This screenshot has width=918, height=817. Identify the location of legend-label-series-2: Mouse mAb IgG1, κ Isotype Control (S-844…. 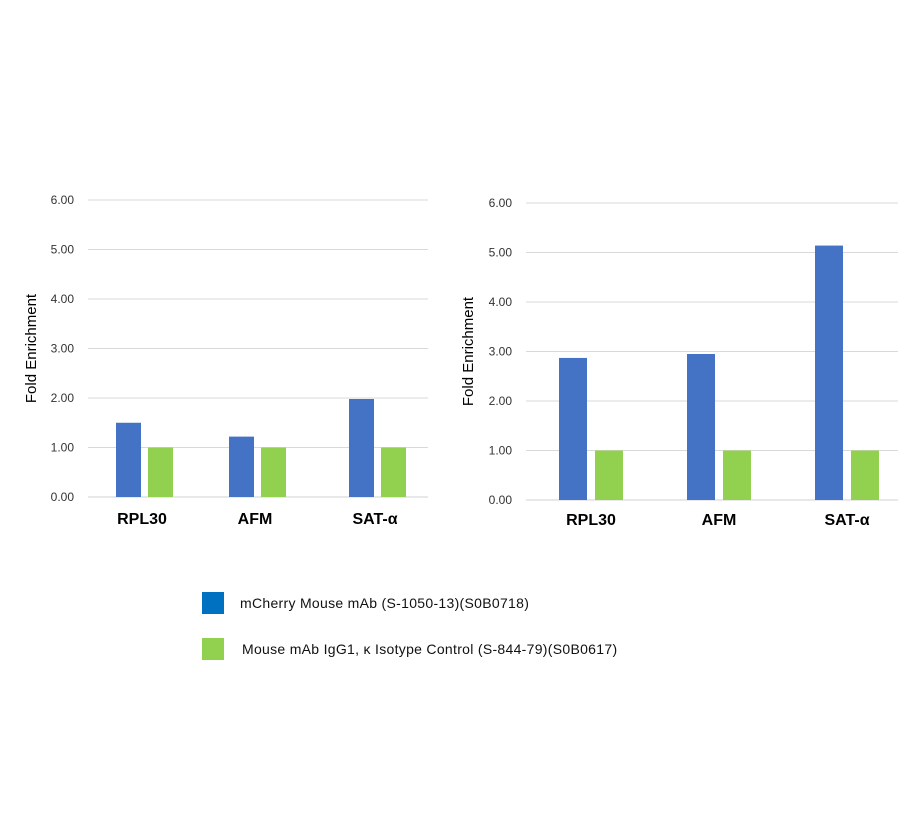
(430, 649).